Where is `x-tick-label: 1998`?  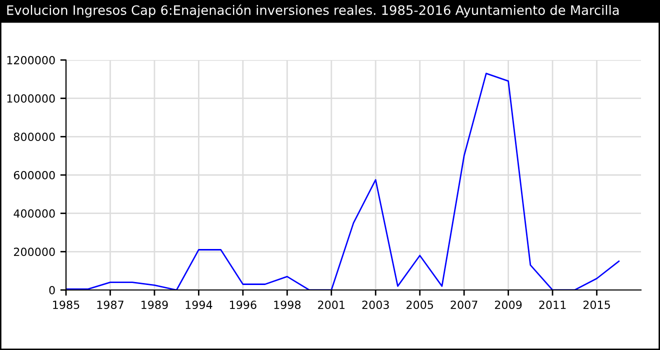 x-tick-label: 1998 is located at coordinates (287, 305).